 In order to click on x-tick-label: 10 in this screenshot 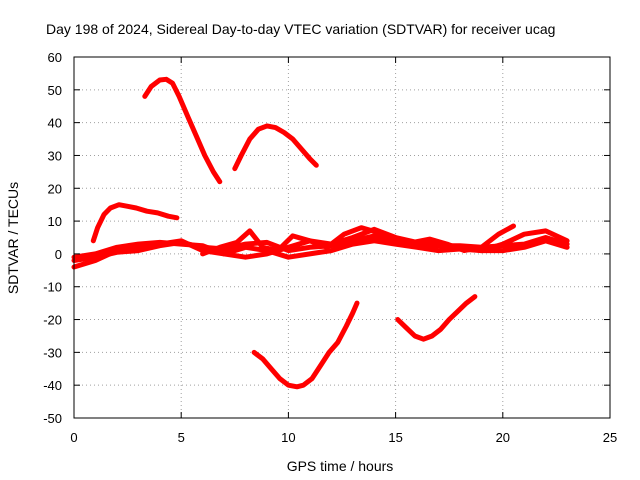, I will do `click(288, 437)`.